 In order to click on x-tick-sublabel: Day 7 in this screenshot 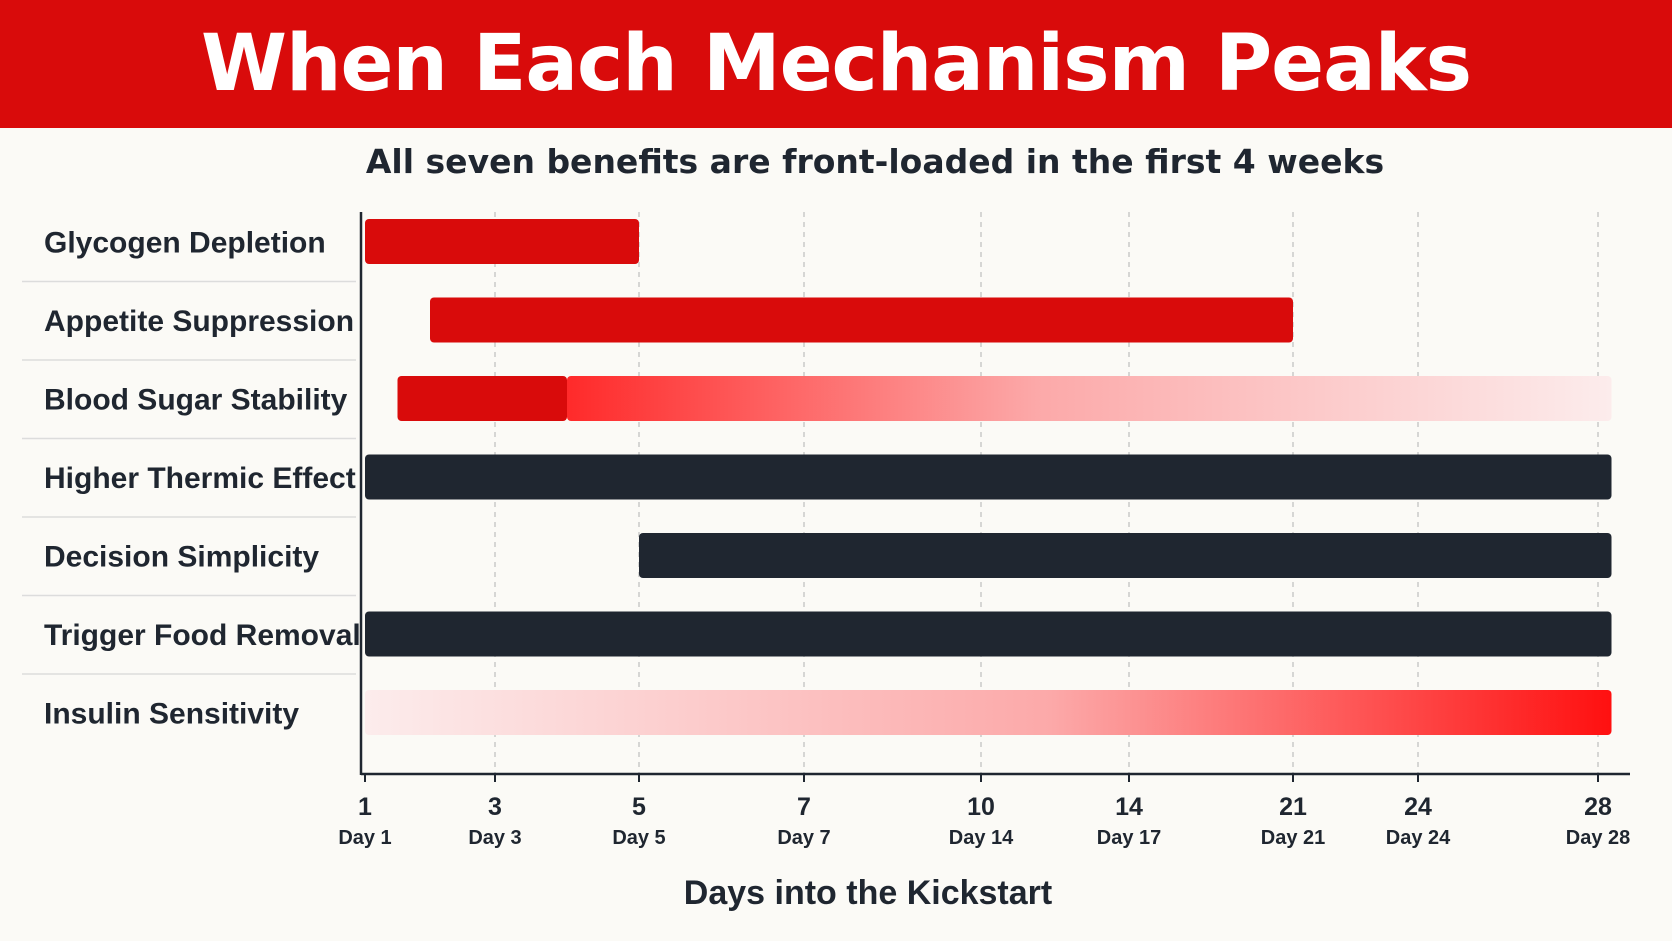, I will do `click(803, 838)`.